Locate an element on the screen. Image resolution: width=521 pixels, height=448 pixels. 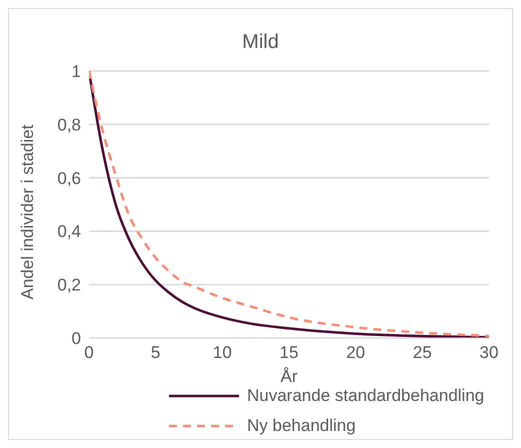
legend-label: Ny behandling is located at coordinates (301, 426).